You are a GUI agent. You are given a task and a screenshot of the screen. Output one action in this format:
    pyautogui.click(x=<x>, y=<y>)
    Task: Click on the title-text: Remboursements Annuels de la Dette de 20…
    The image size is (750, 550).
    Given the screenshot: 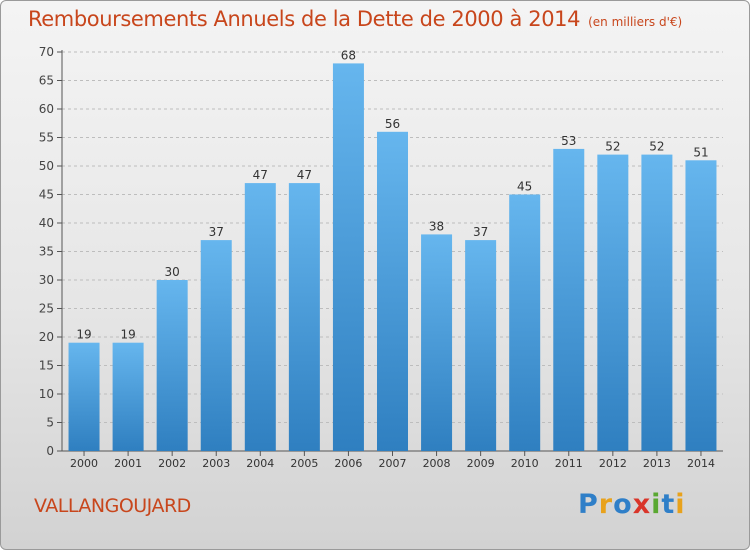 What is the action you would take?
    pyautogui.click(x=304, y=19)
    